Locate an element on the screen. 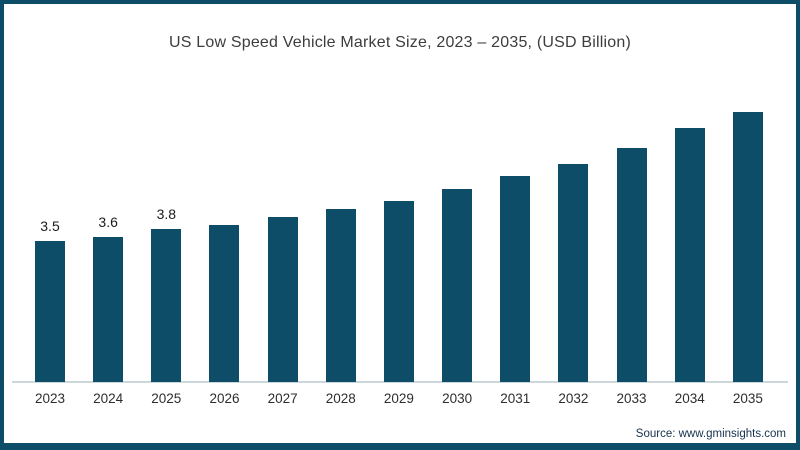 The height and width of the screenshot is (450, 800). source-attribution: Source: www.gminsights.com is located at coordinates (710, 434).